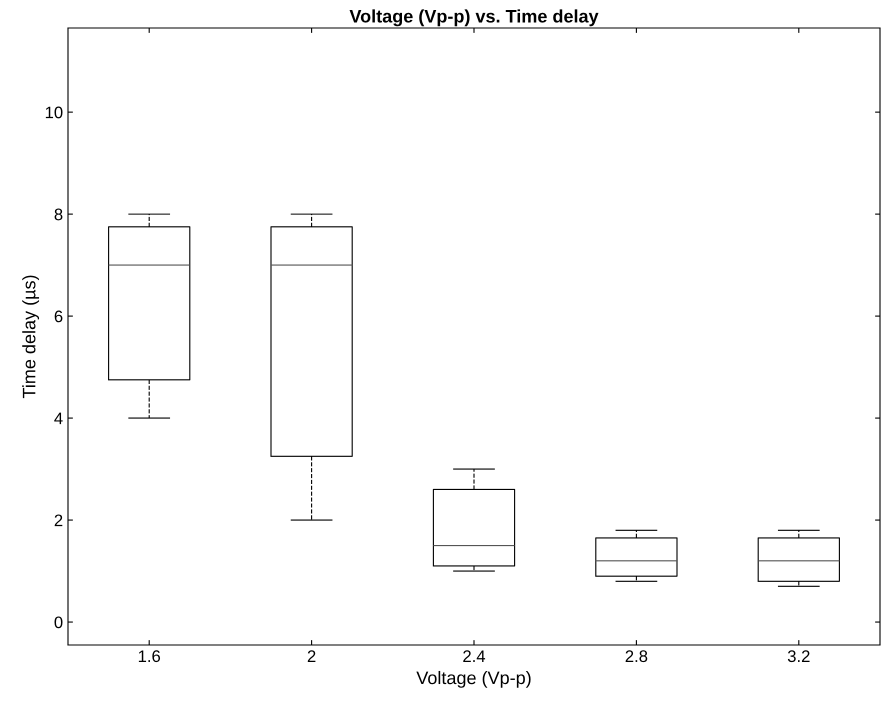 This screenshot has width=883, height=706. Describe the element at coordinates (58, 520) in the screenshot. I see `y-tick-label: 2` at that location.